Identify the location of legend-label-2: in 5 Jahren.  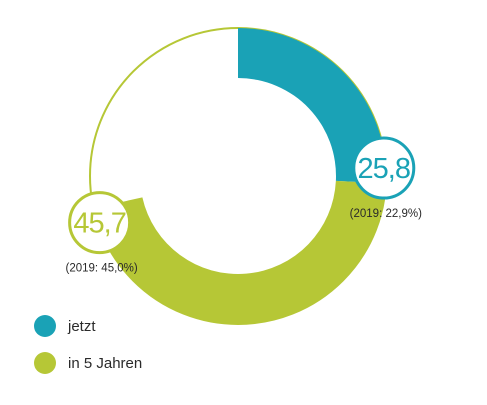
(105, 363).